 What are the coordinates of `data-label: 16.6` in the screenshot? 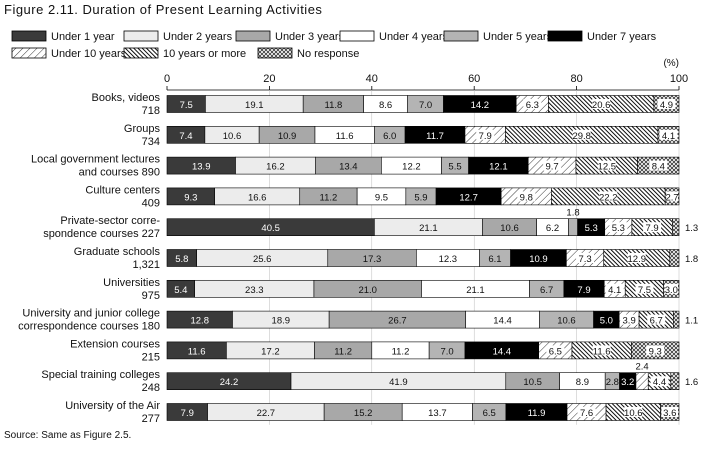 It's located at (257, 197).